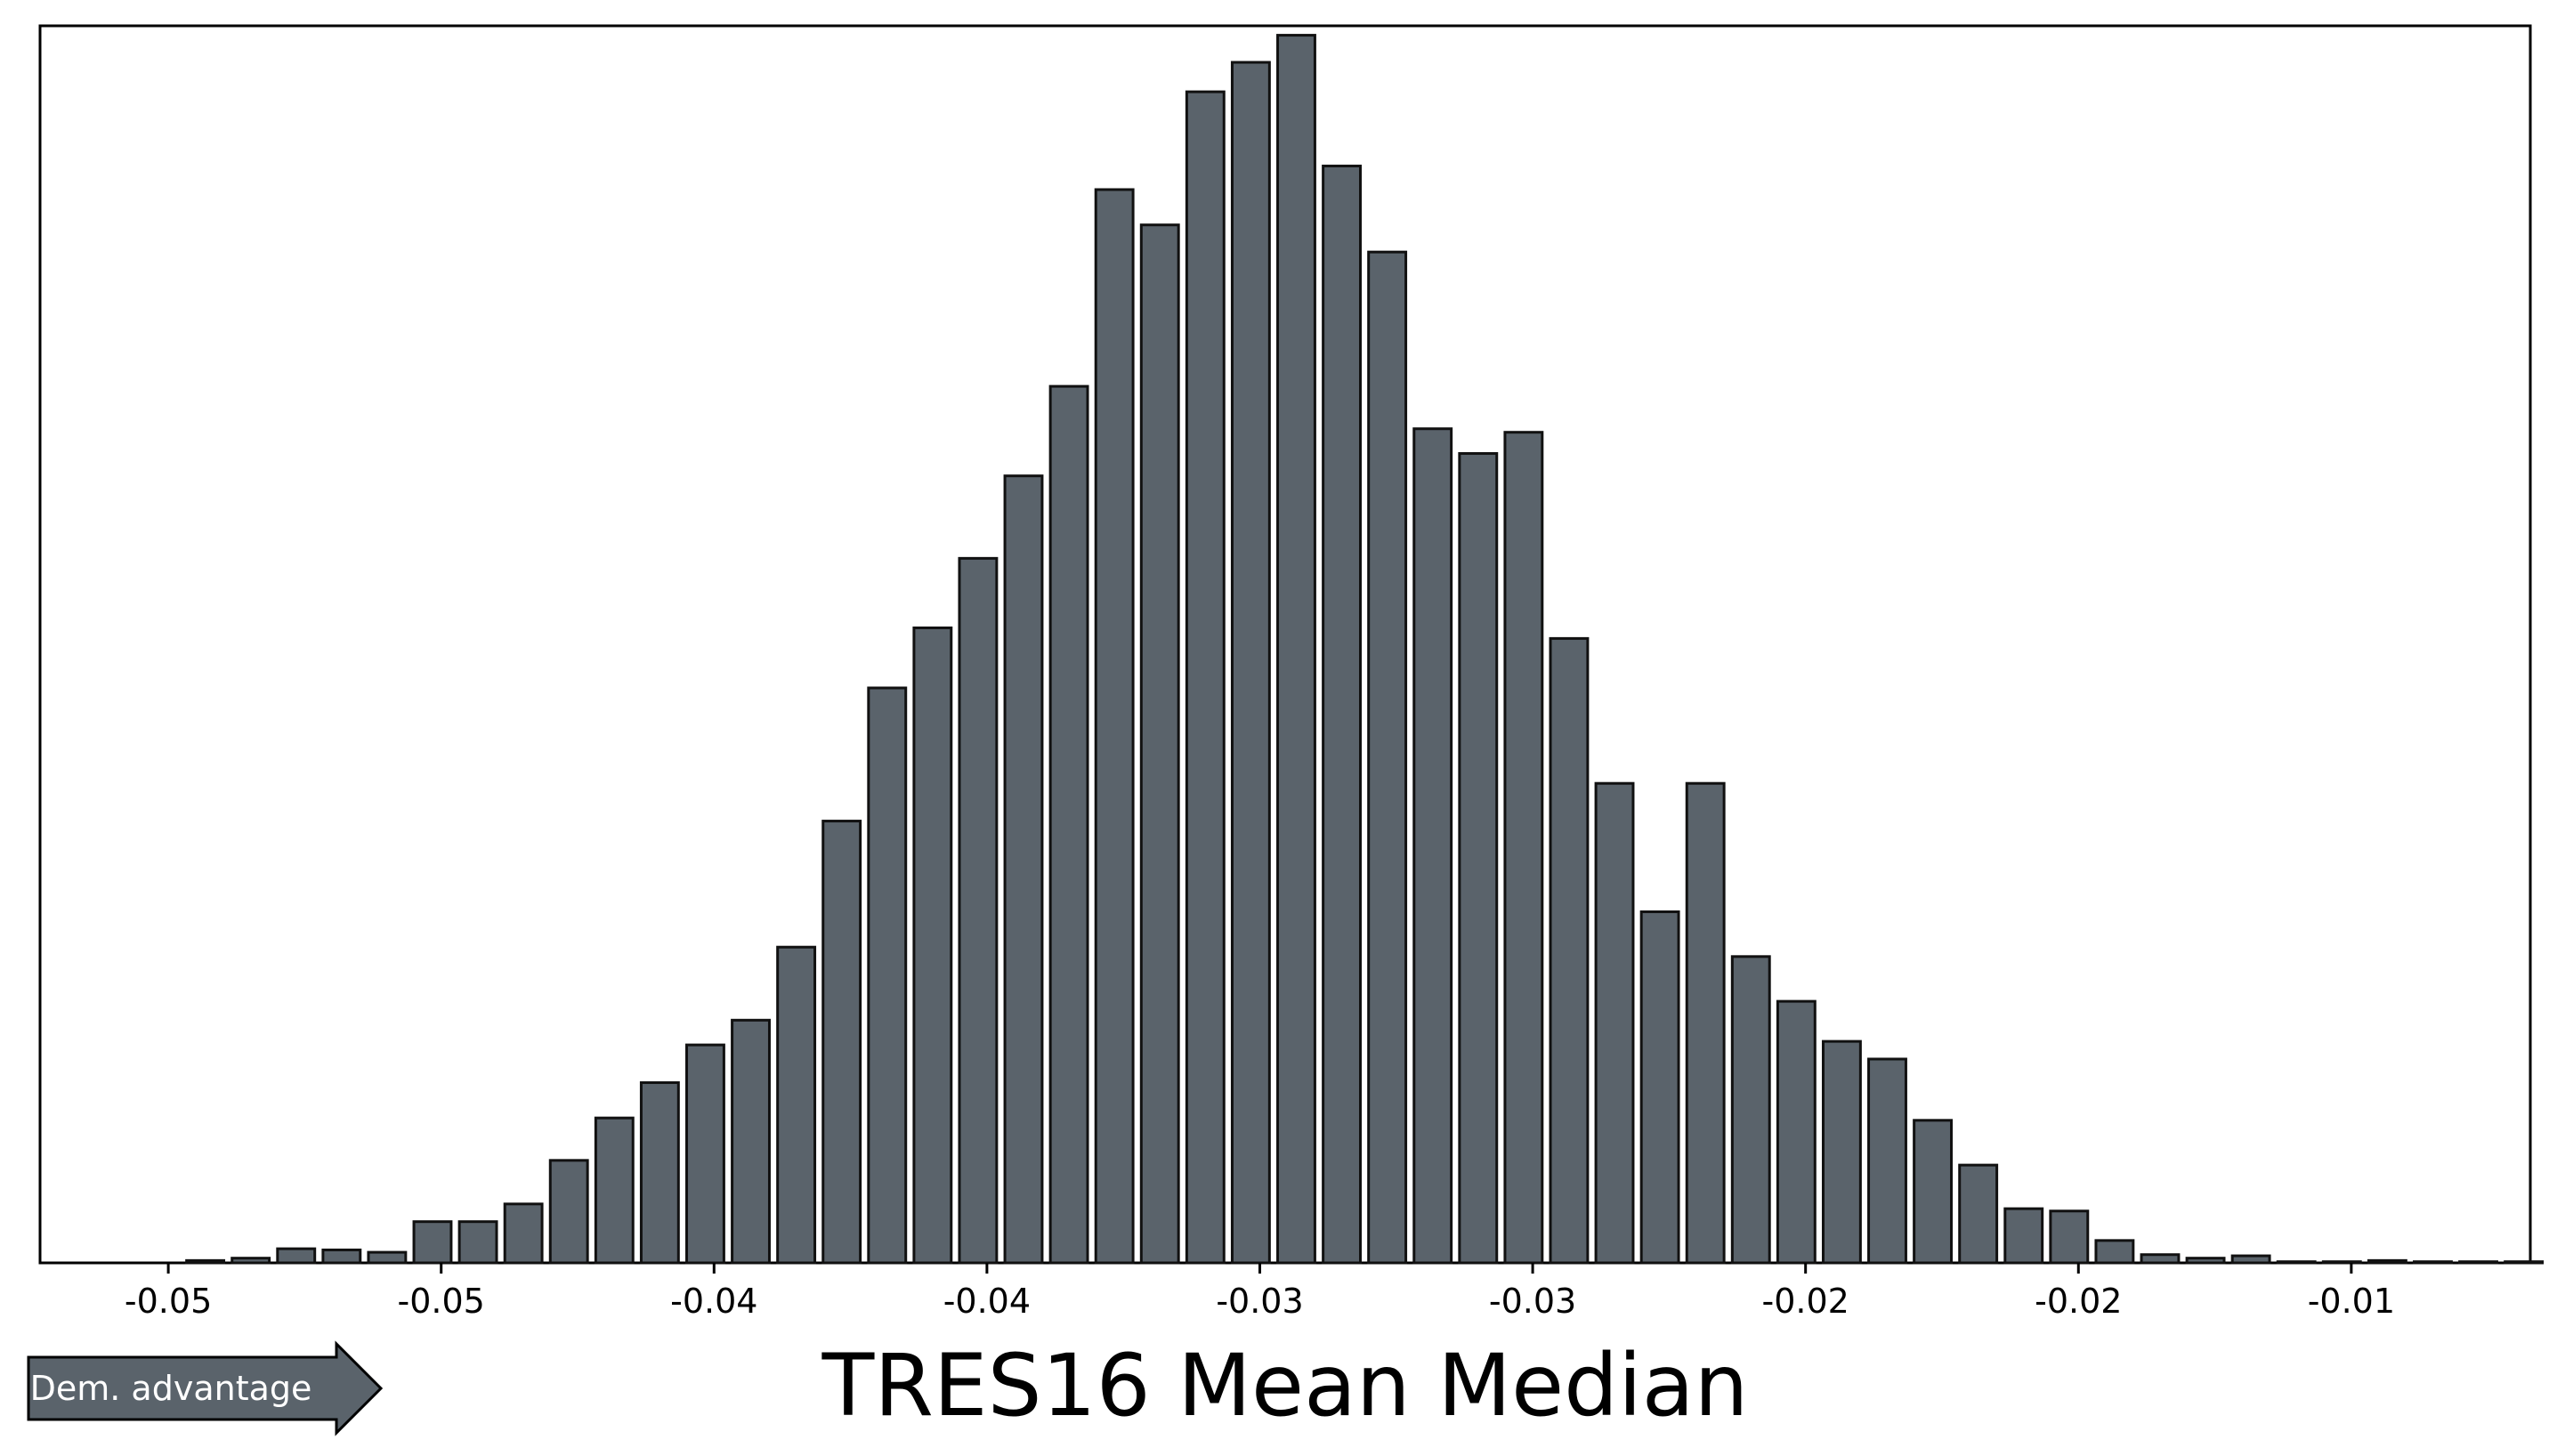  Describe the element at coordinates (2351, 1301) in the screenshot. I see `x-tick-label: -0.01` at that location.